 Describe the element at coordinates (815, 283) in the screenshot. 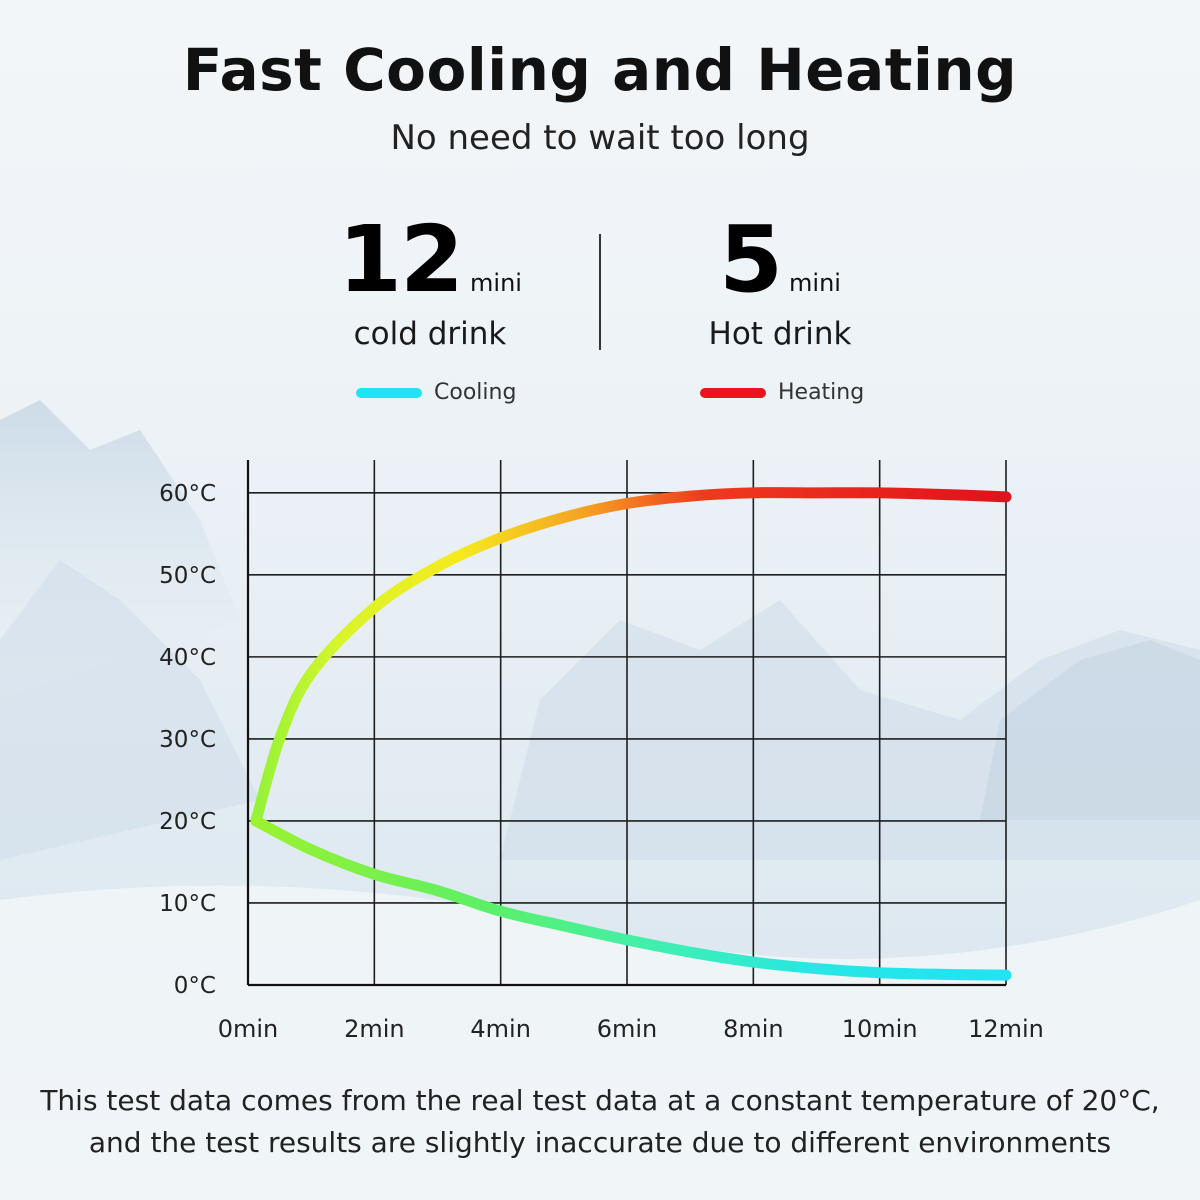

I see `hot-drink-unit: mini` at that location.